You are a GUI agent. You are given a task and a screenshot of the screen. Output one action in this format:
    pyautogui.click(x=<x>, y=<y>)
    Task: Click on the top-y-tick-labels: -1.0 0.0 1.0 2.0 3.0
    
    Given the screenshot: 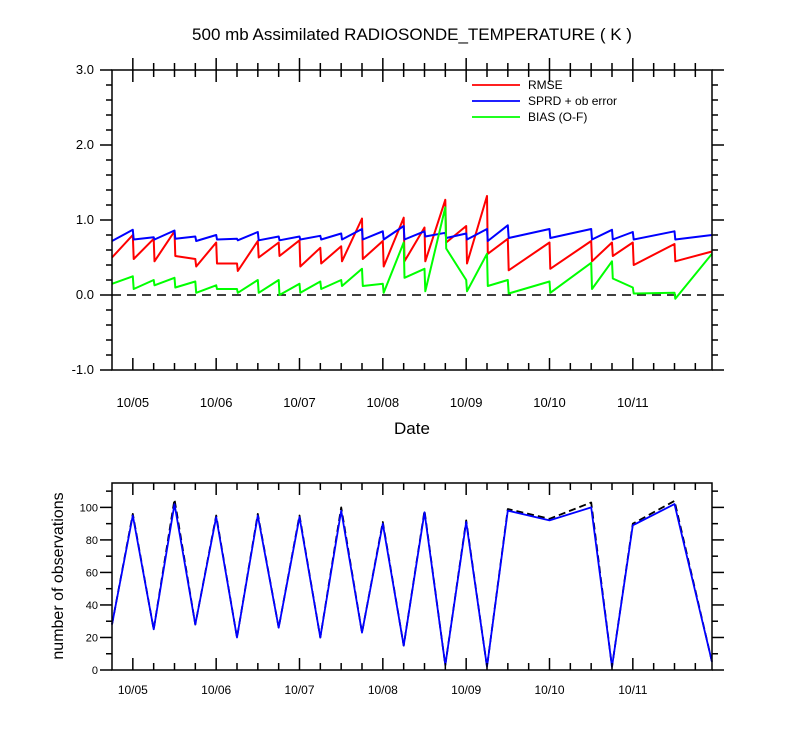 What is the action you would take?
    pyautogui.click(x=83, y=219)
    